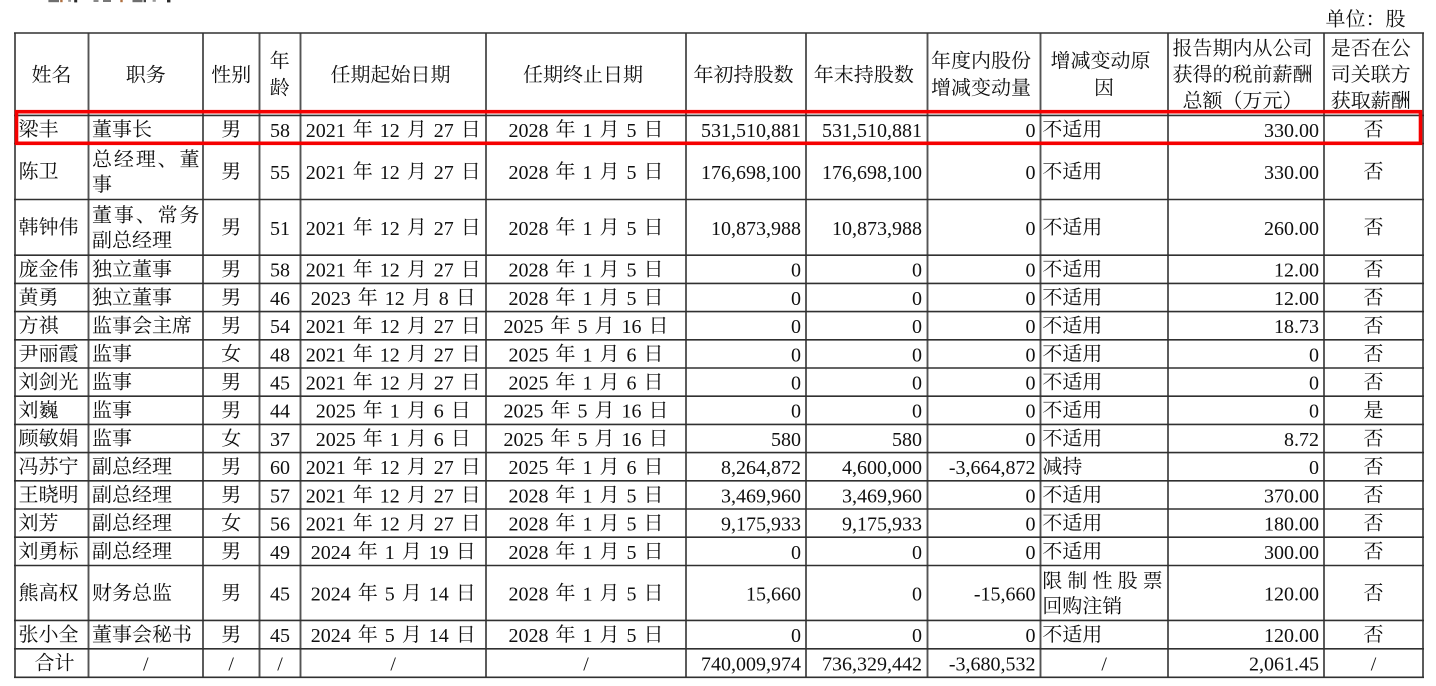 This screenshot has height=686, width=1436. I want to click on svg-text: 180.00, so click(1291, 525).